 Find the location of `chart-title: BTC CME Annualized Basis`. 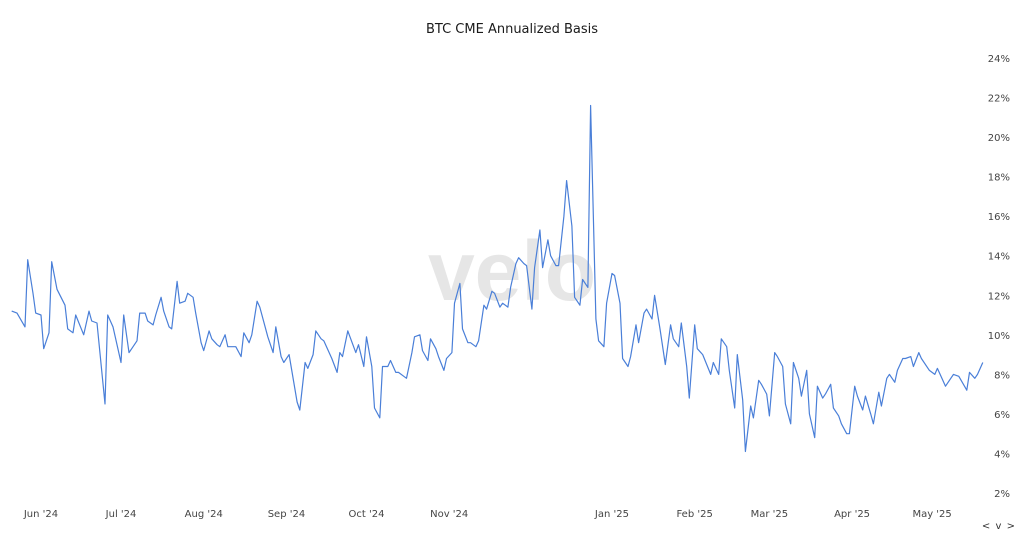

chart-title: BTC CME Annualized Basis is located at coordinates (512, 29).